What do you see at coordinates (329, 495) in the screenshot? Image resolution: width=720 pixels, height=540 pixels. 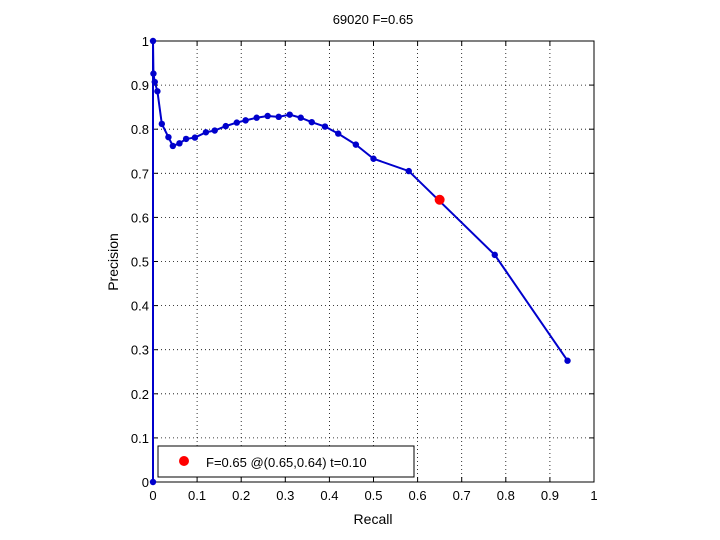 I see `x-tick-label: 0.4` at bounding box center [329, 495].